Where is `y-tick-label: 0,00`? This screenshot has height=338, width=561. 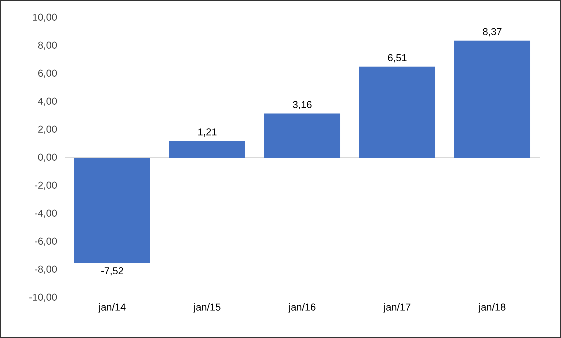
y-tick-label: 0,00 is located at coordinates (48, 158).